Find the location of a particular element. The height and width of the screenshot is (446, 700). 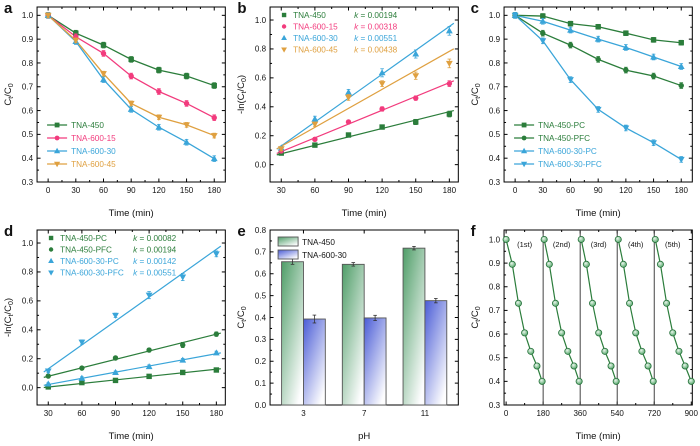

svg-text: (4th) is located at coordinates (636, 244).